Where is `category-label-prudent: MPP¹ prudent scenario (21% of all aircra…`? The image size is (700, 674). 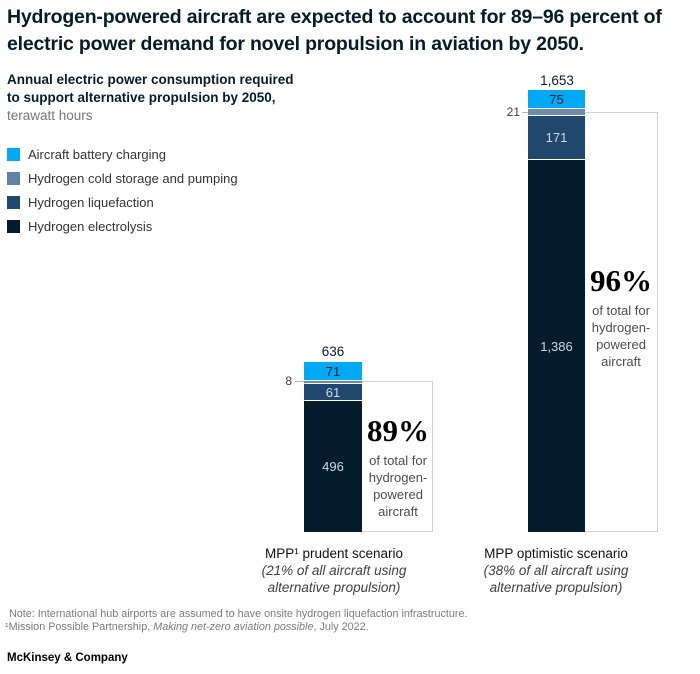
category-label-prudent: MPP¹ prudent scenario (21% of all aircra… is located at coordinates (334, 570).